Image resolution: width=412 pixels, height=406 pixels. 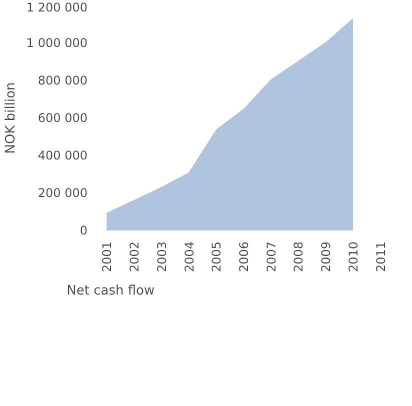 What do you see at coordinates (10, 118) in the screenshot?
I see `y-axis-title: NOK billion` at bounding box center [10, 118].